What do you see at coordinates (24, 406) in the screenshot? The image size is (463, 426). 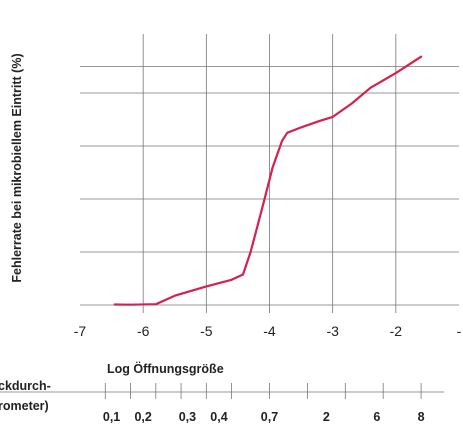 I see `secondary-scale-title-line: rometer)` at bounding box center [24, 406].